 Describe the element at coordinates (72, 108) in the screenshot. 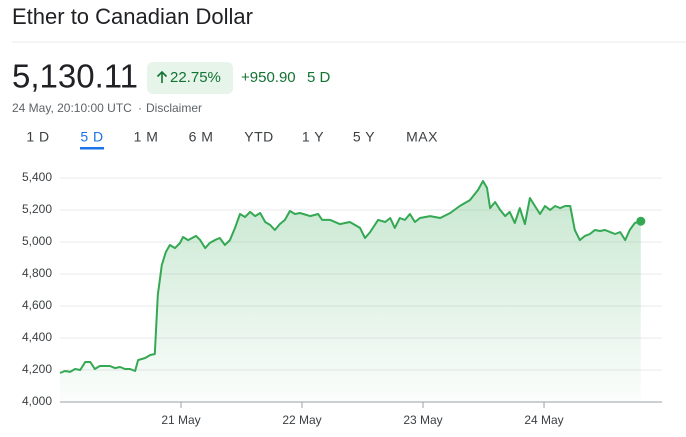

I see `timestamp: 24 May, 20:10:00 UTC` at that location.